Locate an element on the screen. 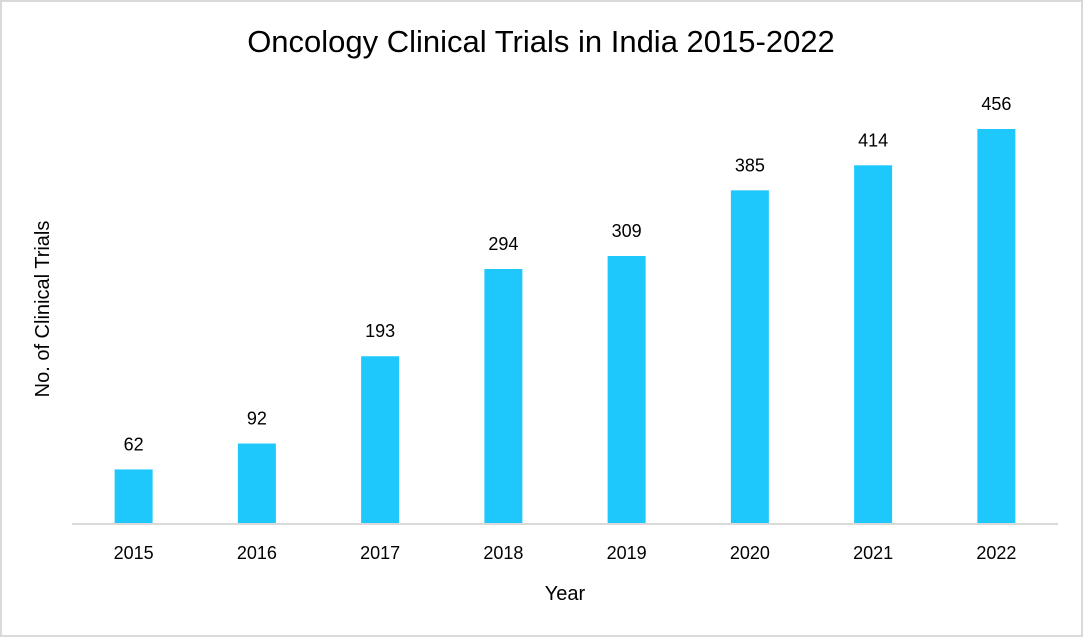  data-label-2019: 309 is located at coordinates (627, 231).